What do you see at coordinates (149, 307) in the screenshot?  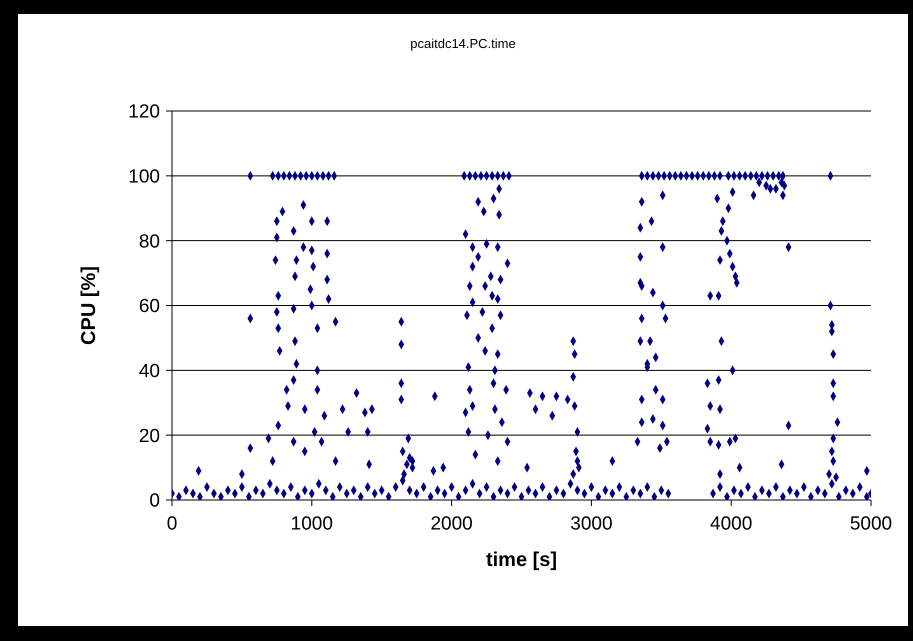 I see `y-tick-label: 60` at bounding box center [149, 307].